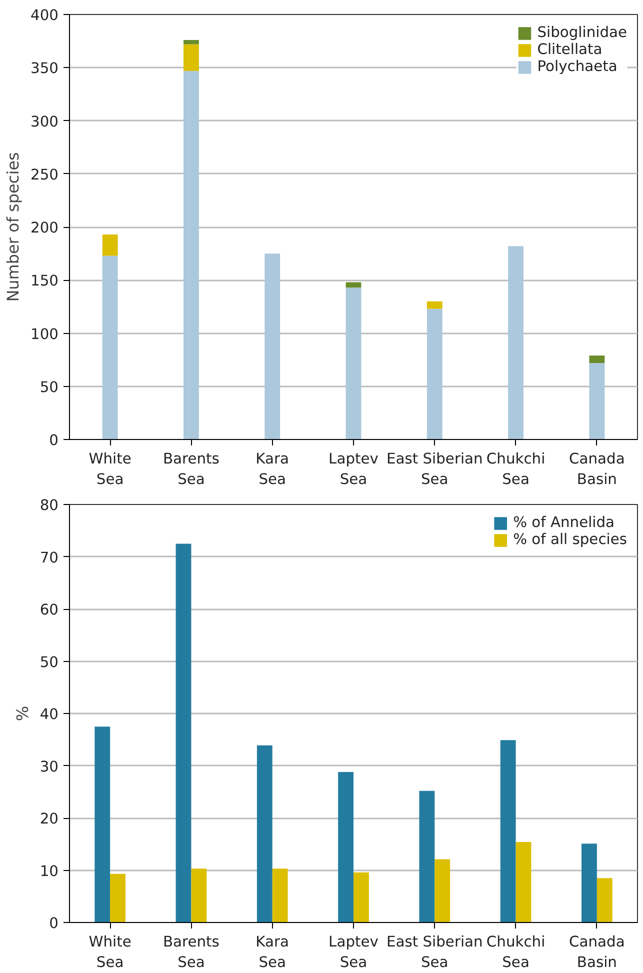  What do you see at coordinates (49, 819) in the screenshot?
I see `y-tick-label: 20` at bounding box center [49, 819].